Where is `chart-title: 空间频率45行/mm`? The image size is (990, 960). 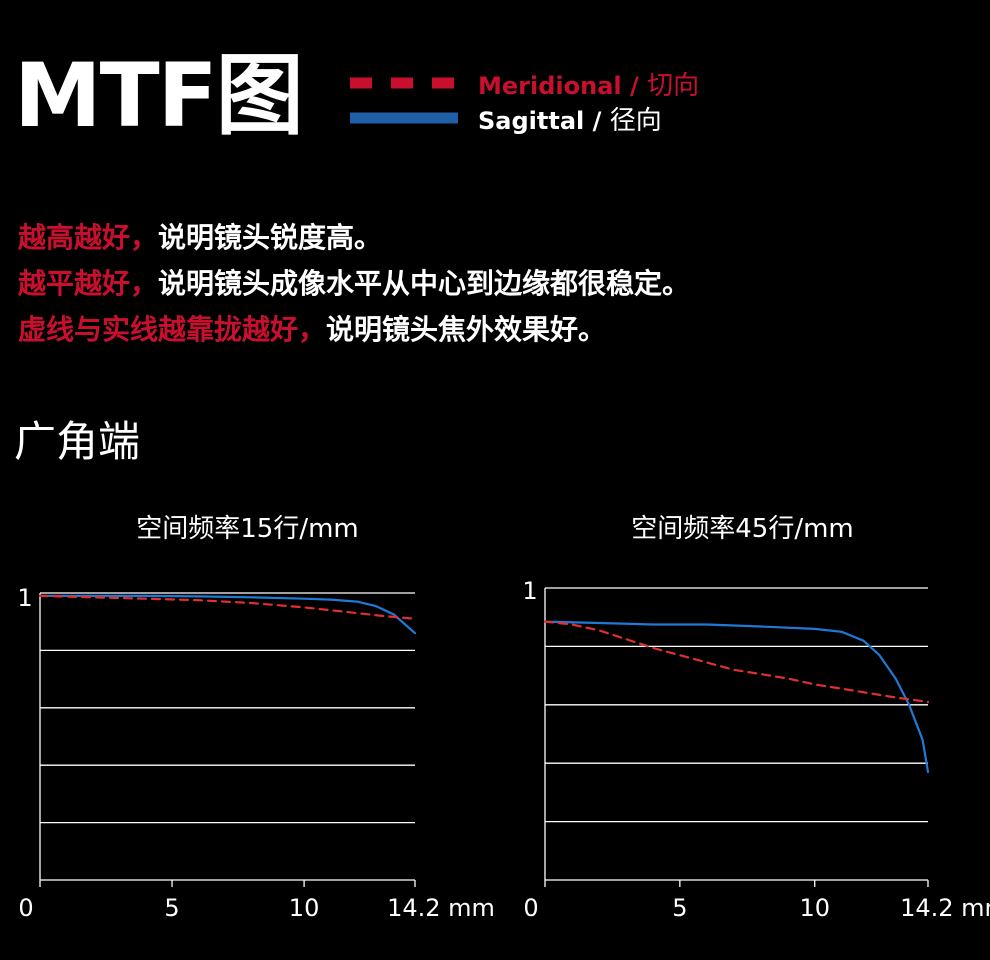
chart-title: 空间频率45行/mm is located at coordinates (742, 529).